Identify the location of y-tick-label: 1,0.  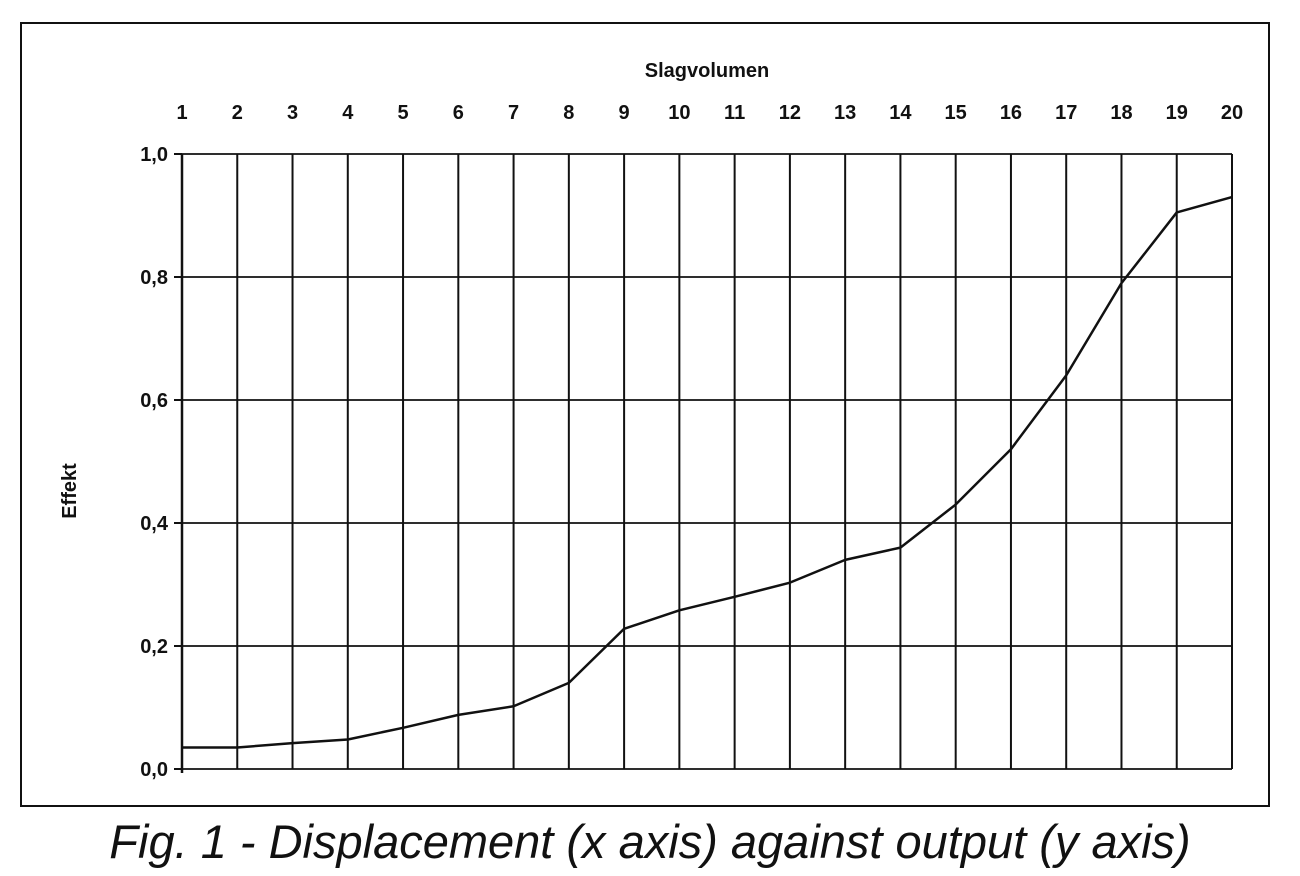
(154, 155).